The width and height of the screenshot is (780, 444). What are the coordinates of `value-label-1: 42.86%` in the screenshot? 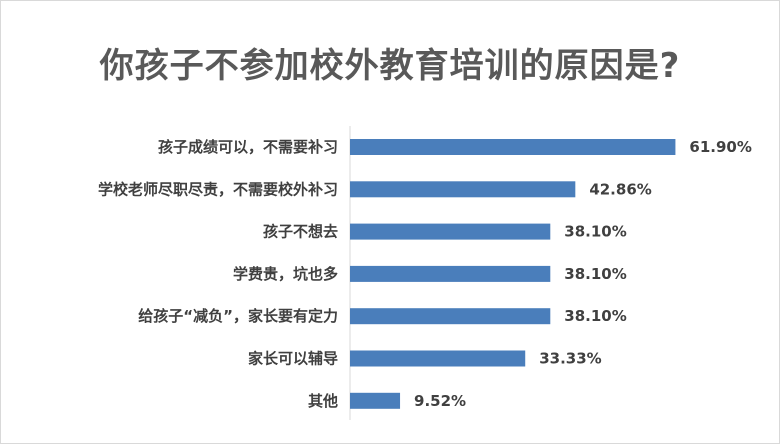 It's located at (620, 189).